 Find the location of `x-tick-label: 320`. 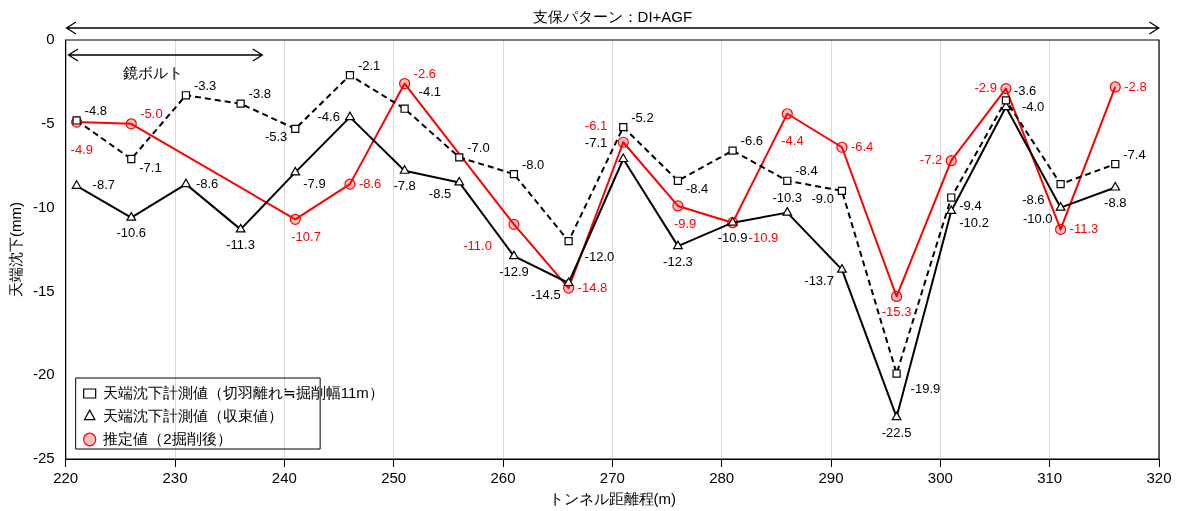

x-tick-label: 320 is located at coordinates (1159, 478).